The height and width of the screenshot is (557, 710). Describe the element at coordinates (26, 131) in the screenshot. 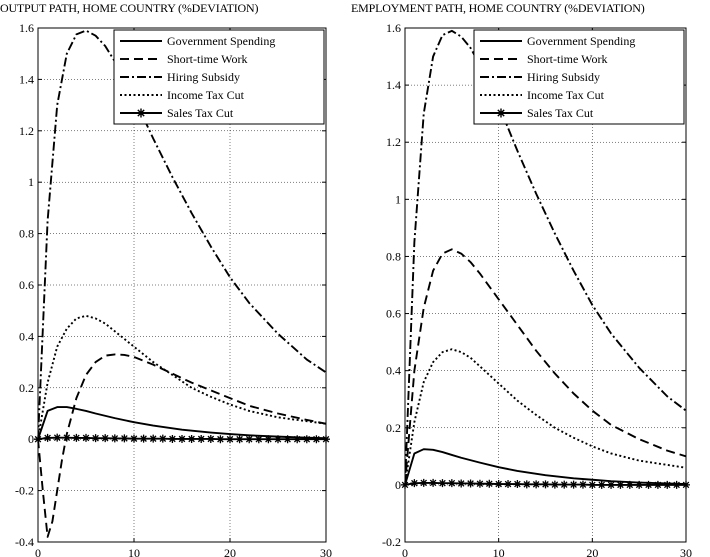

I see `y-tick-label: 1.2` at that location.